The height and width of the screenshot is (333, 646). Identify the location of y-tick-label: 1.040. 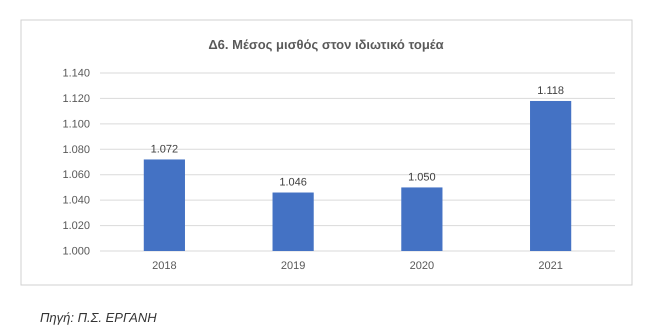
(76, 200).